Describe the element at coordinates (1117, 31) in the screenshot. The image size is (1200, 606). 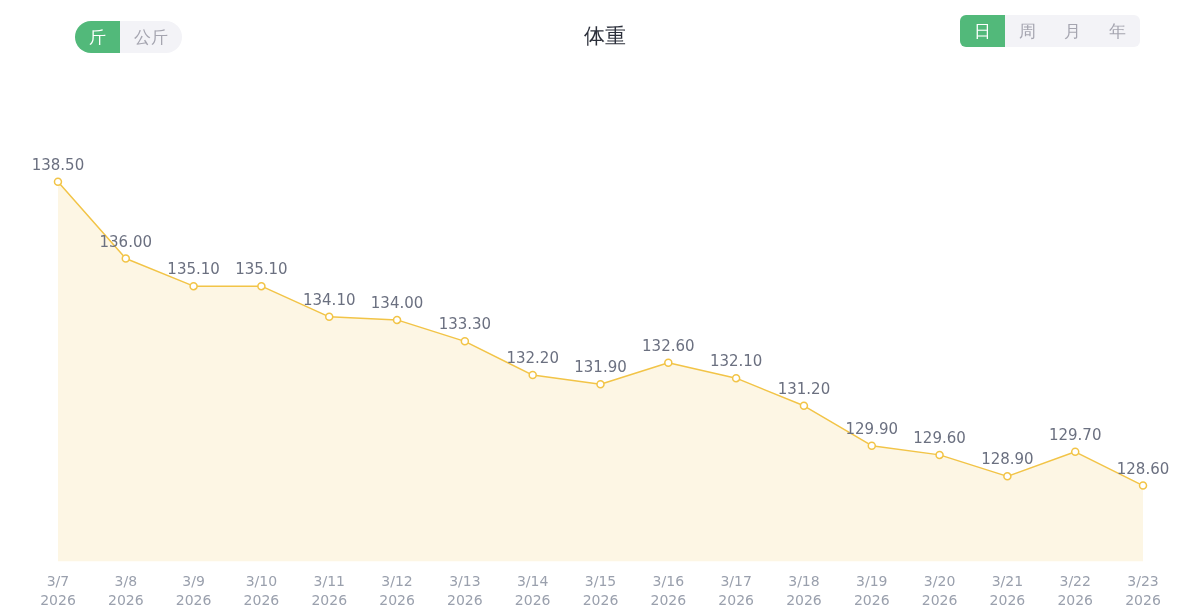
I see `text: 年` at that location.